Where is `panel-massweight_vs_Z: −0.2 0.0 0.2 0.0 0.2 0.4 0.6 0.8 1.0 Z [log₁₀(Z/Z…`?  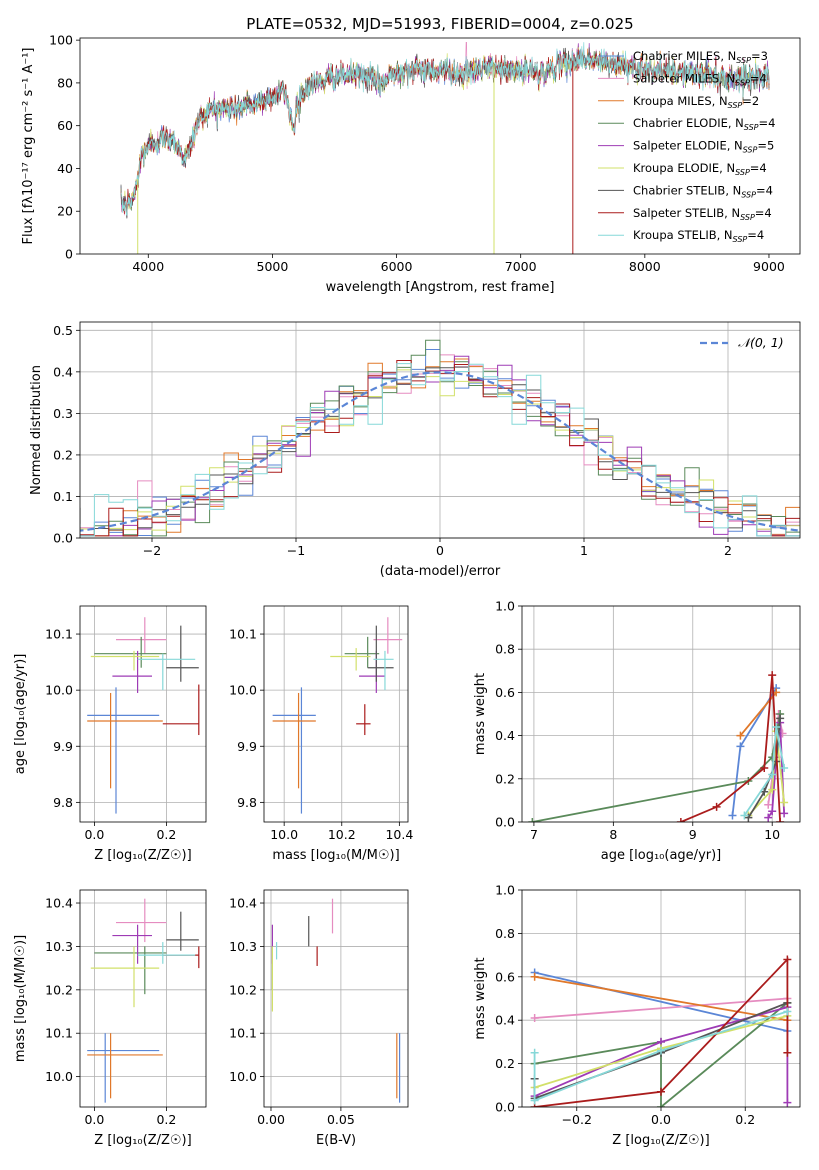 panel-massweight_vs_Z: −0.2 0.0 0.2 0.0 0.2 0.4 0.6 0.8 1.0 Z [log₁₀(Z/Z… is located at coordinates (637, 1015).